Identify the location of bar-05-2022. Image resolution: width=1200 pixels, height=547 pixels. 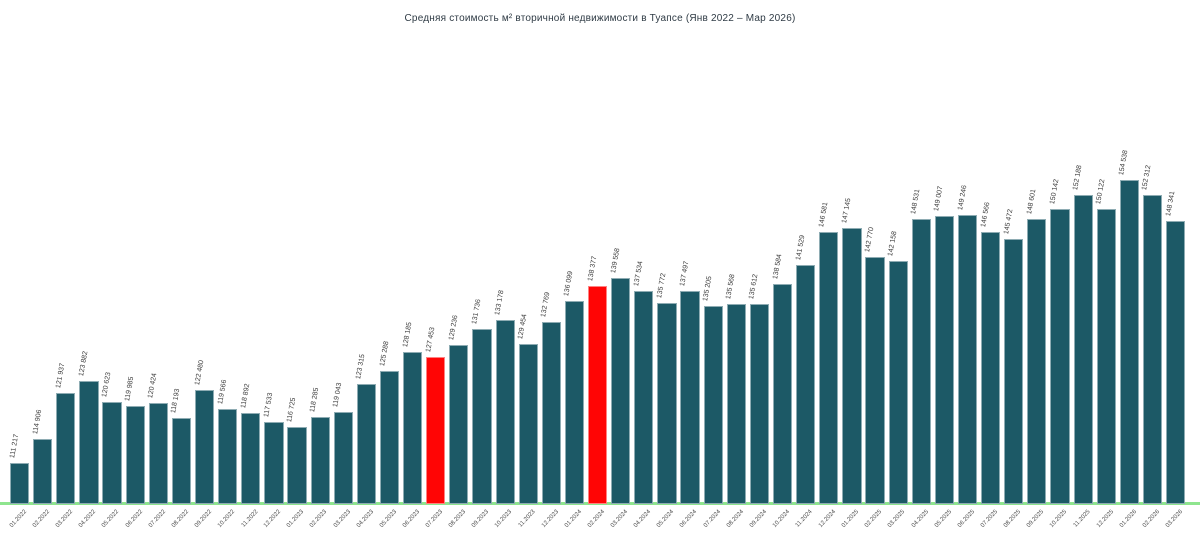
(112, 452).